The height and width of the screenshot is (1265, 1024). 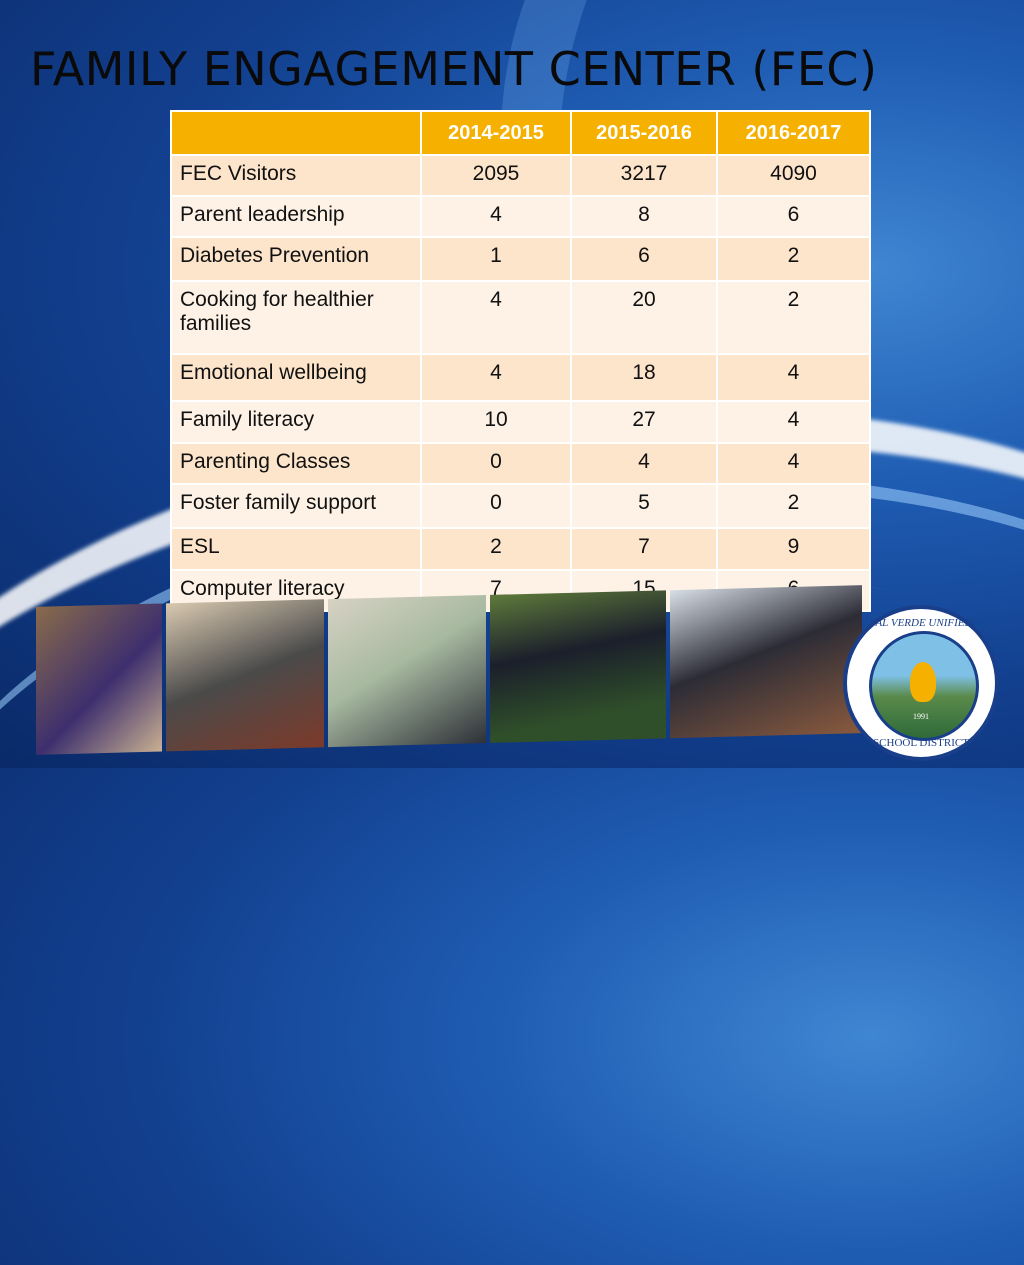 I want to click on photo-strip, so click(x=449, y=670).